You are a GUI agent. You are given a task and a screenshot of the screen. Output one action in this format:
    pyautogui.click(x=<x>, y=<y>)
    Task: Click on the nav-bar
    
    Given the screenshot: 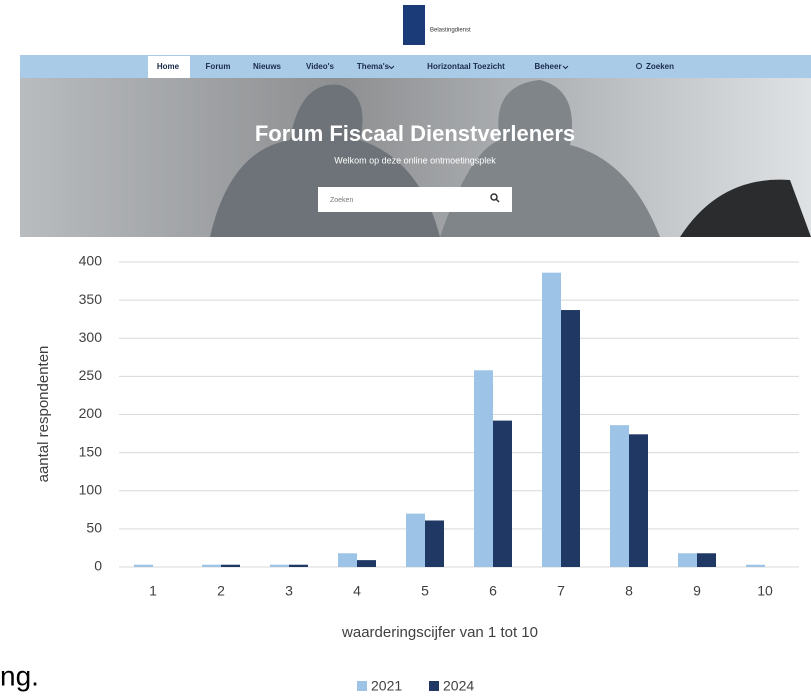 What is the action you would take?
    pyautogui.click(x=415, y=66)
    